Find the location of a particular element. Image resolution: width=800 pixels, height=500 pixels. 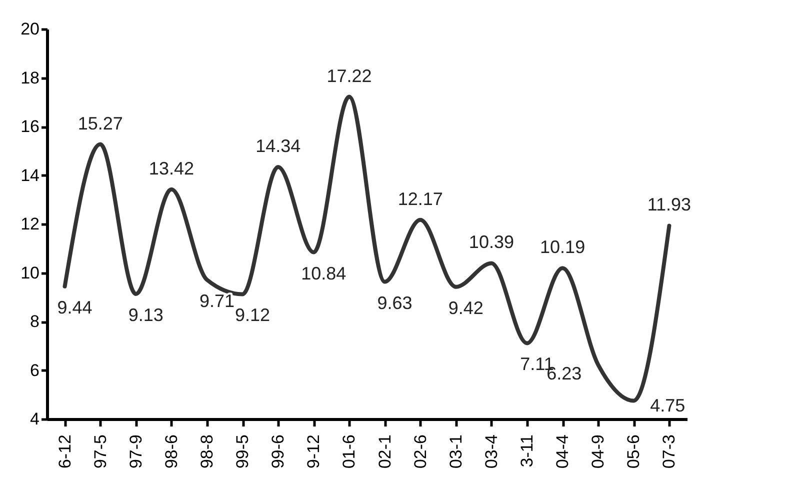

data-label: 11.93 is located at coordinates (669, 204).